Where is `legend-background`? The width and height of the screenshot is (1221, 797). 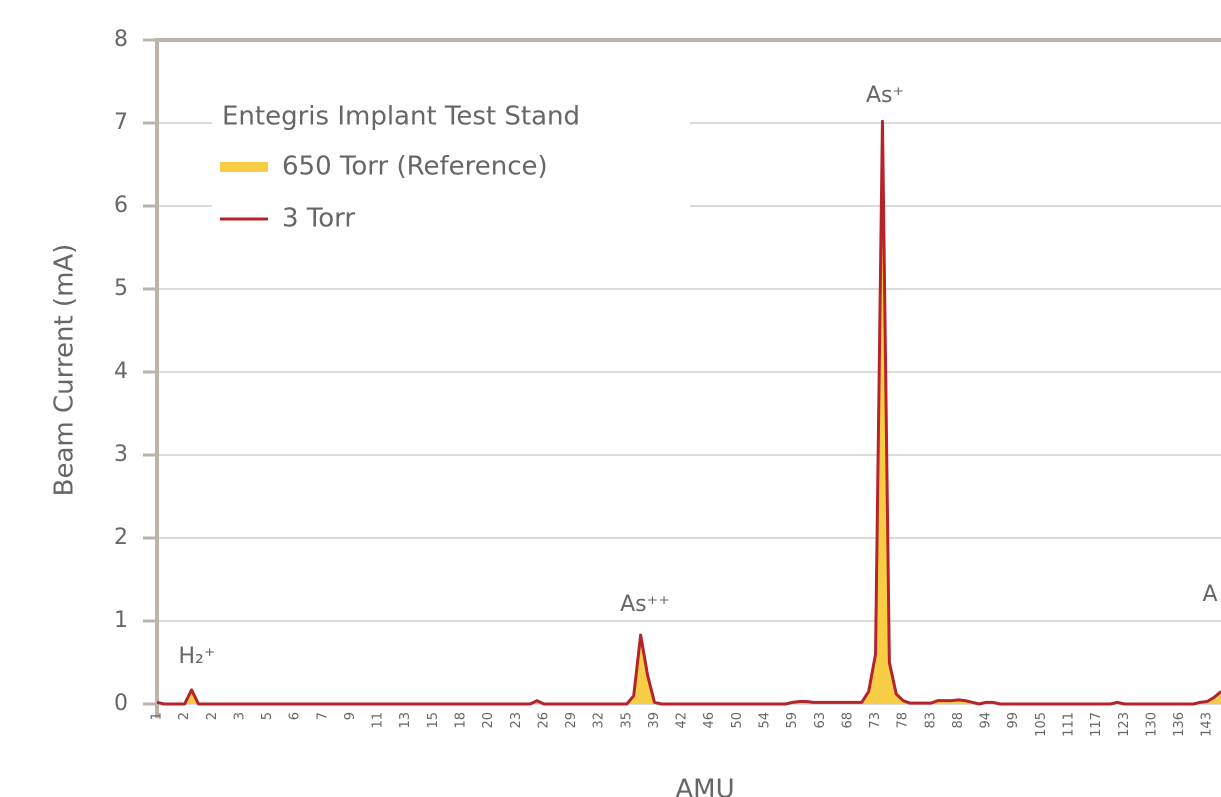 legend-background is located at coordinates (451, 152).